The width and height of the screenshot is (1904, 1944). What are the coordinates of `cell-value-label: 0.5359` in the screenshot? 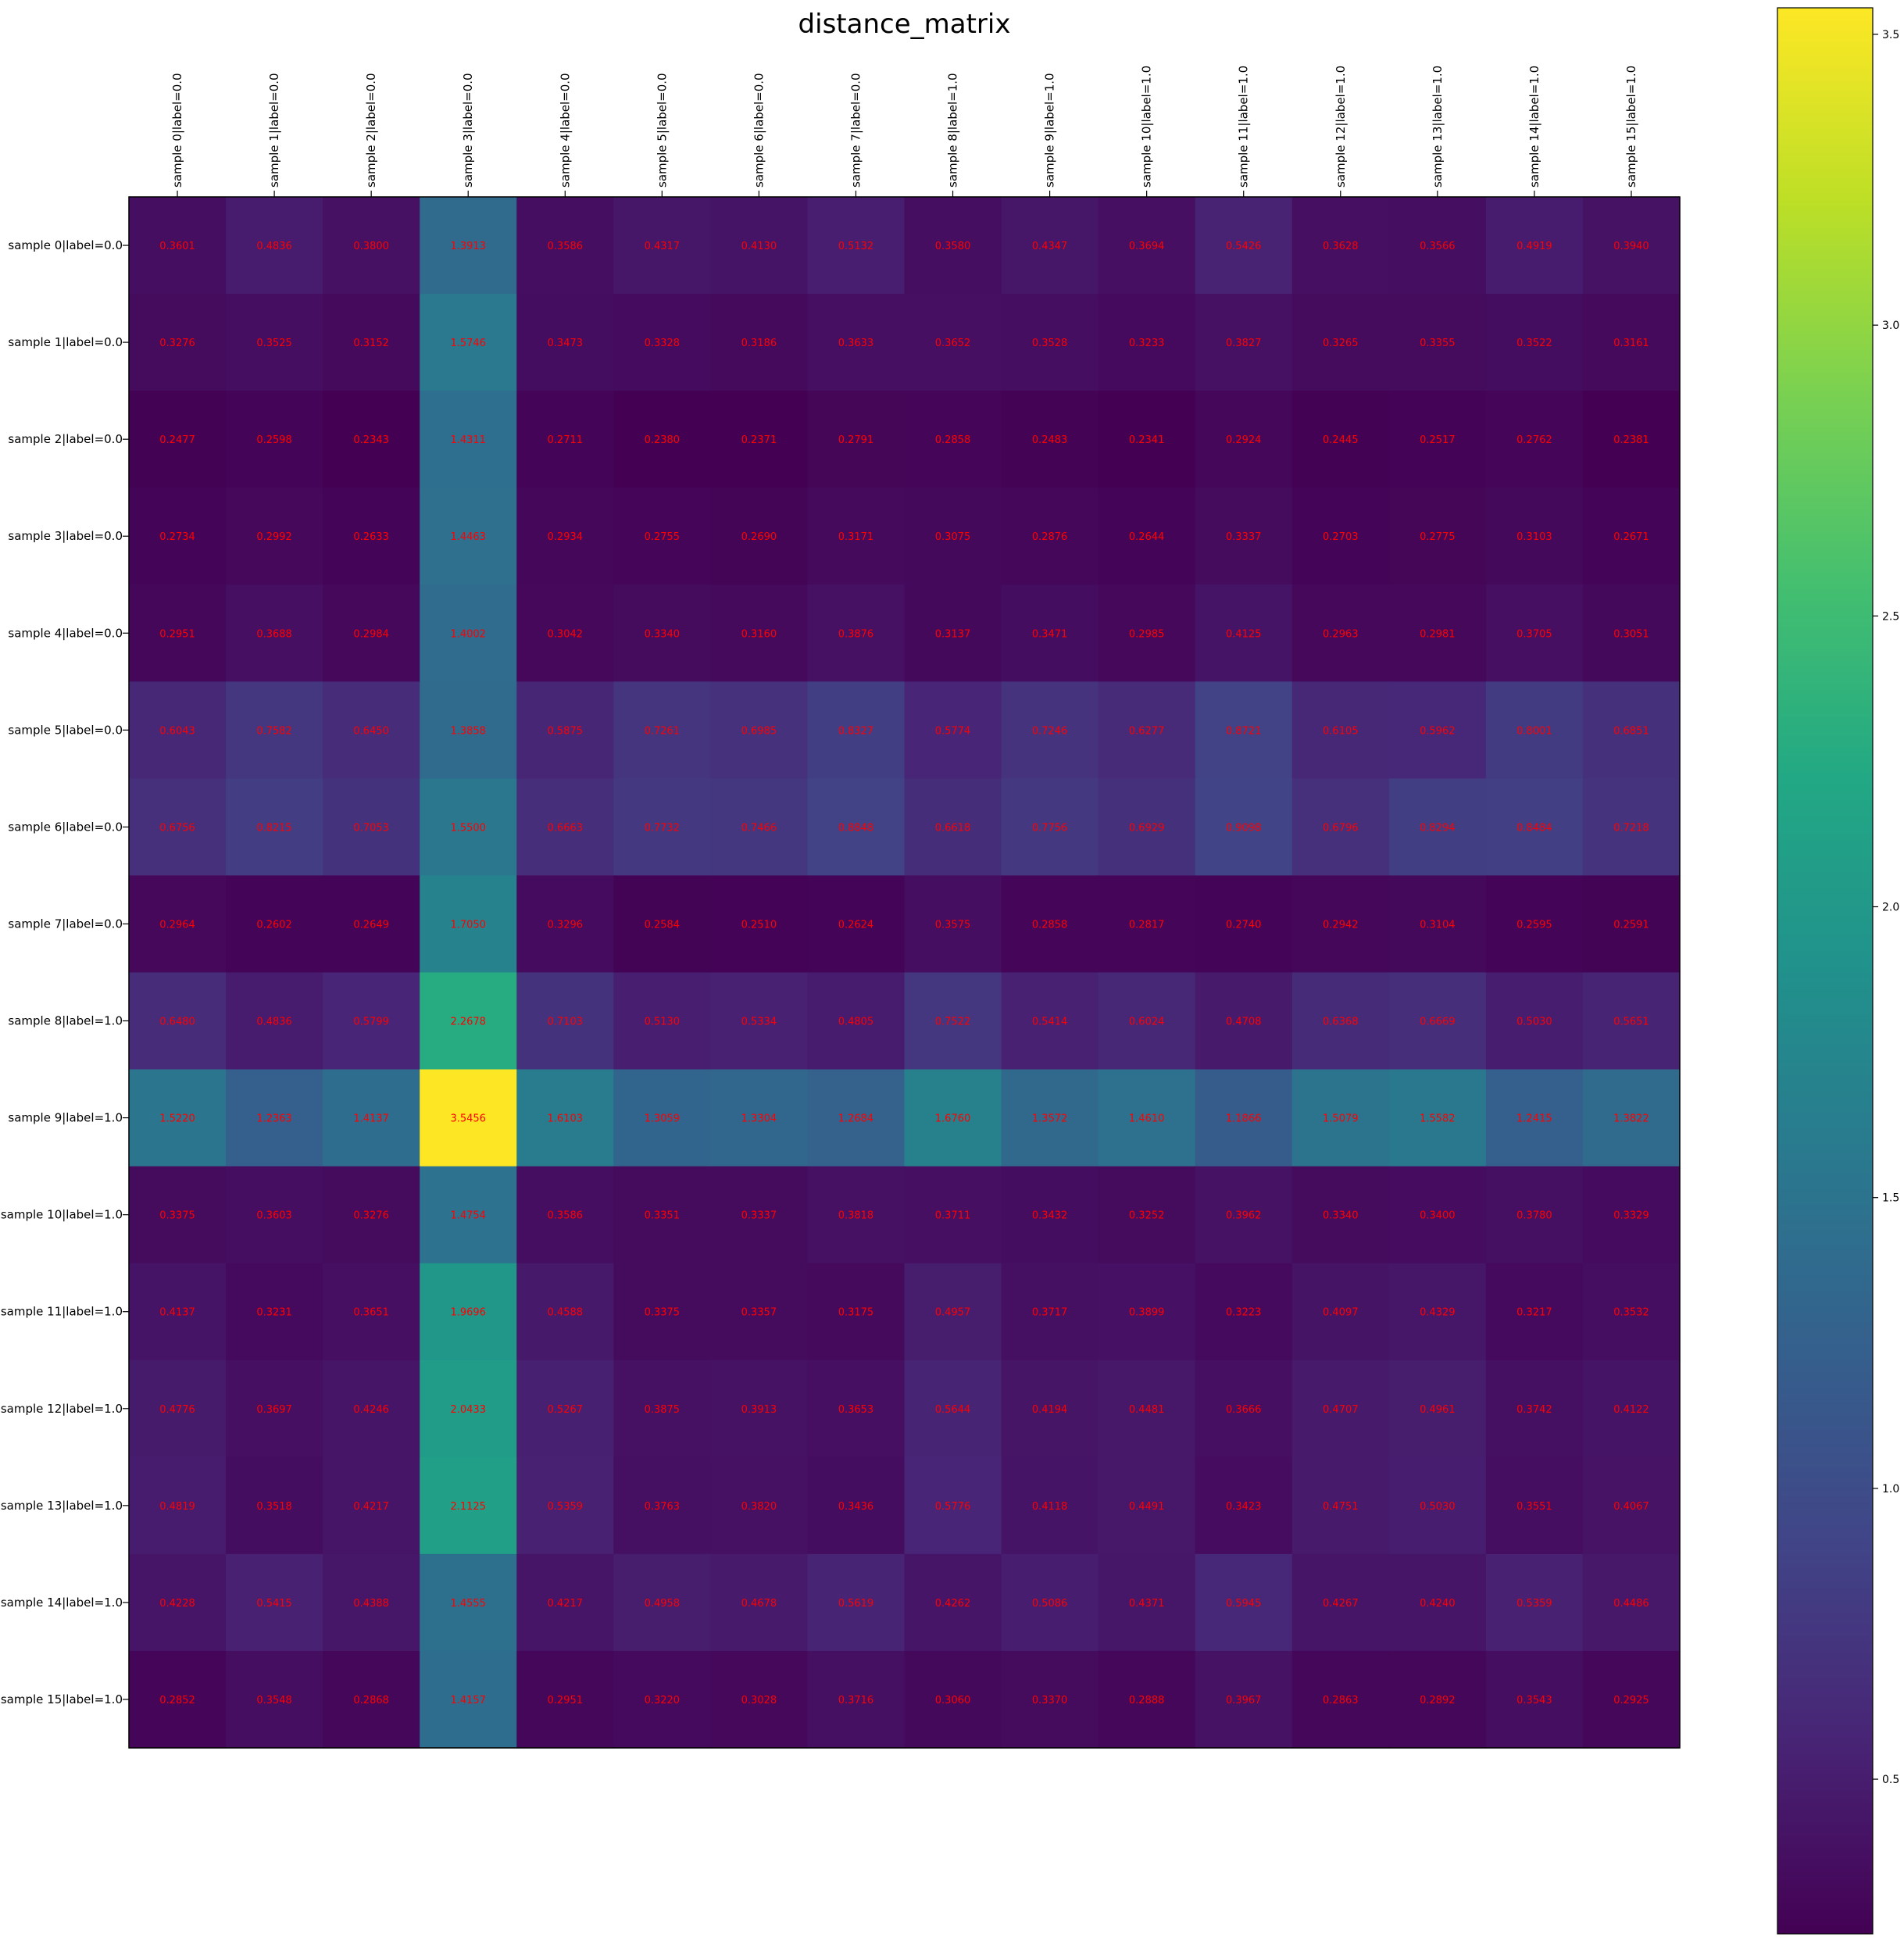 It's located at (1534, 1604).